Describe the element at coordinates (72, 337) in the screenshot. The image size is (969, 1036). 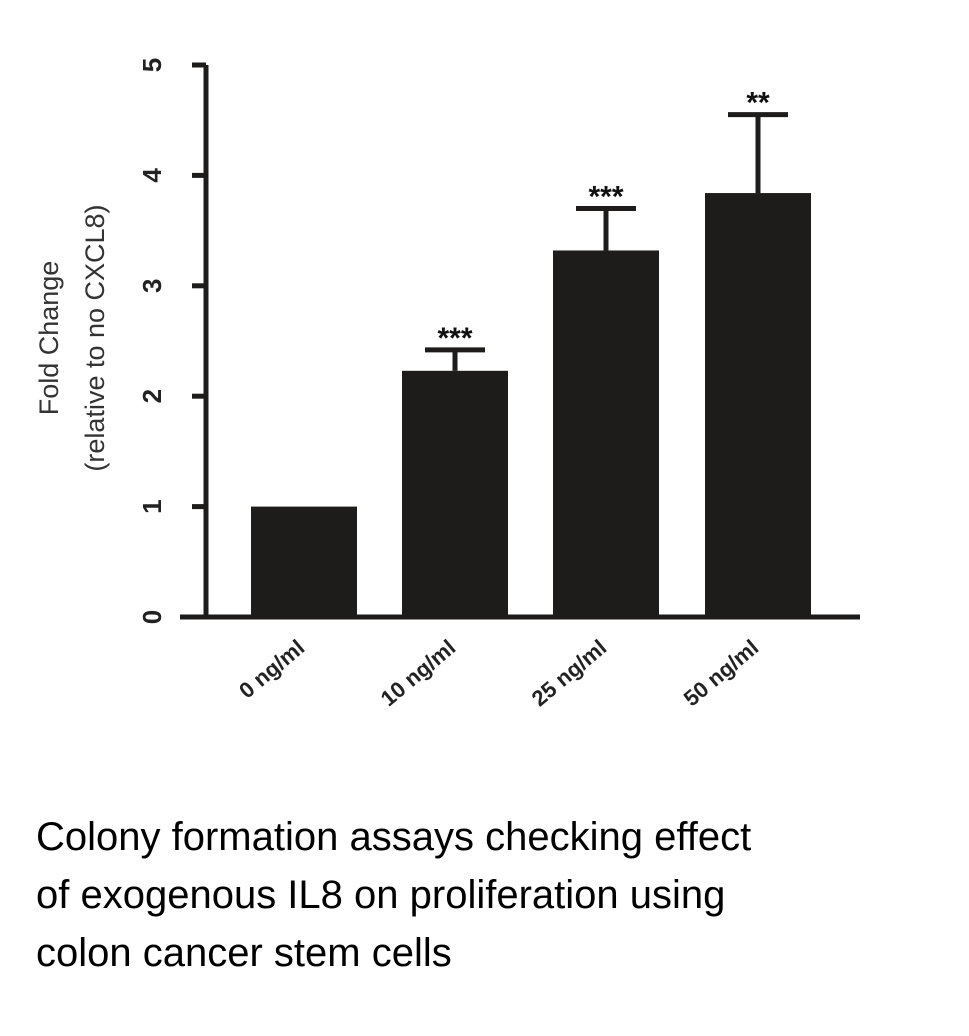
I see `y-axis-title: Fold Change (relative to no CXCL8)` at that location.